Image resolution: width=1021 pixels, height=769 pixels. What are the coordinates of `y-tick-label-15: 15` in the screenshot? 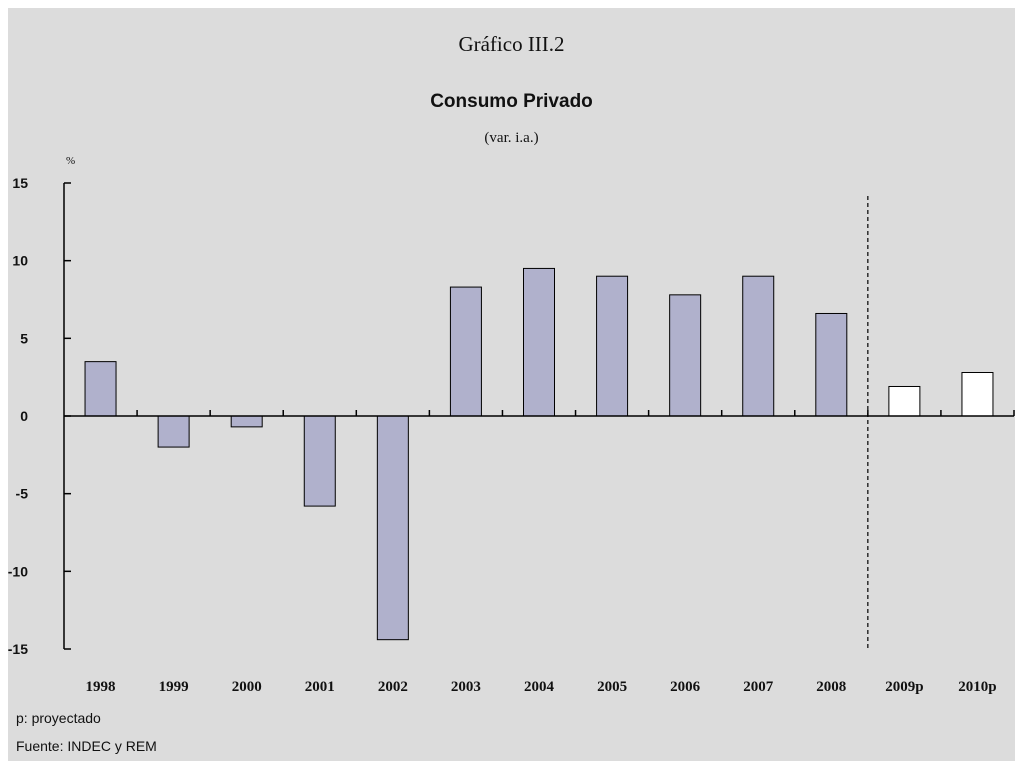 It's located at (20, 183).